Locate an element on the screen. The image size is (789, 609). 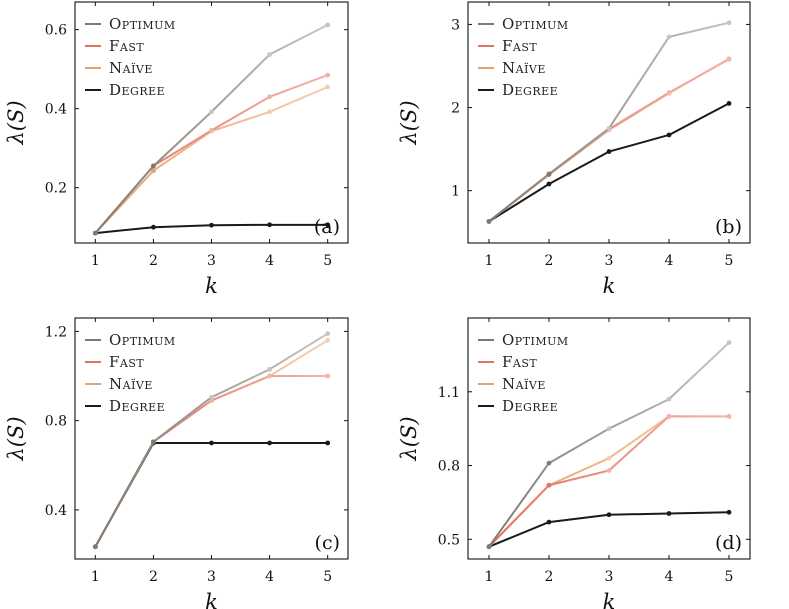
series-line-fast is located at coordinates (608, 481).